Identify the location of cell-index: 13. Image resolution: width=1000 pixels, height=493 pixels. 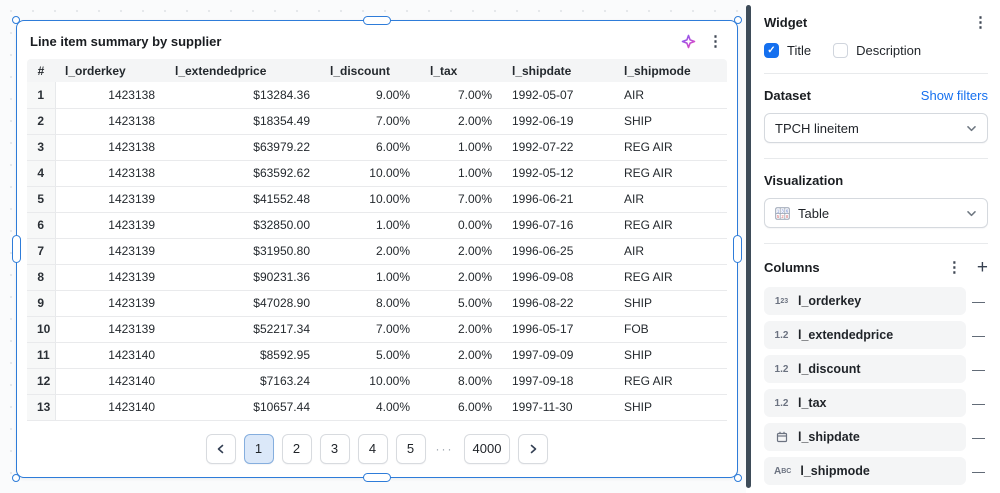
(41, 407).